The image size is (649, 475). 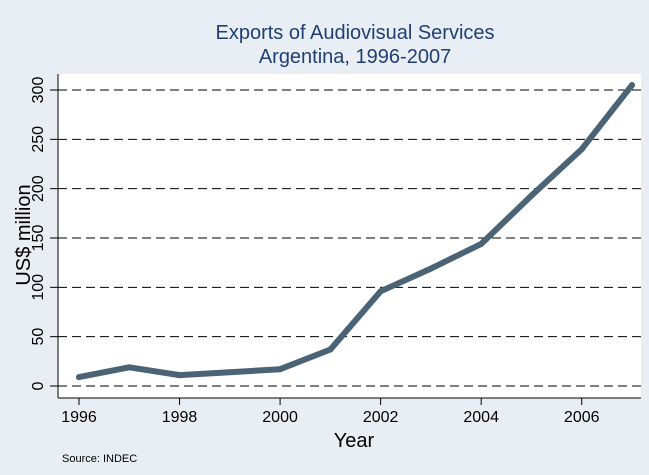 What do you see at coordinates (38, 238) in the screenshot?
I see `y-tick-label-150: 150` at bounding box center [38, 238].